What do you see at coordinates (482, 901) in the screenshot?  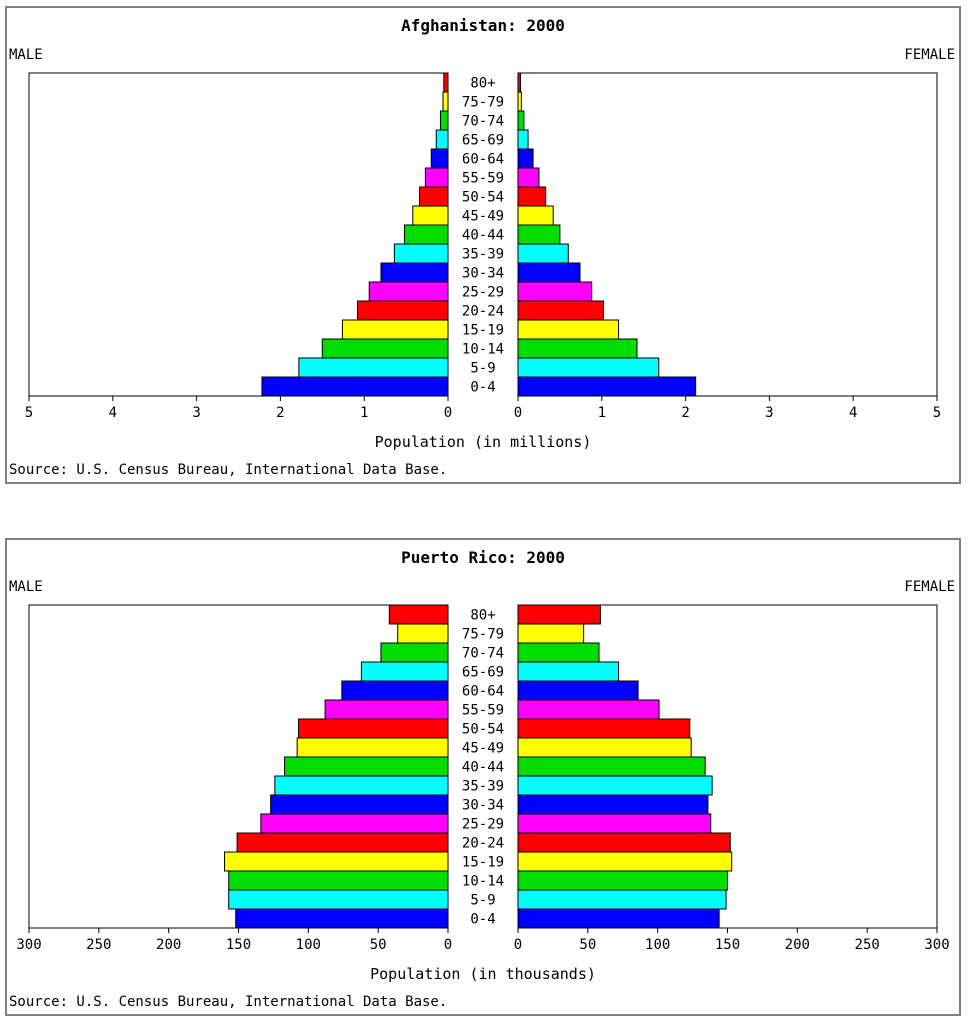 I see `age-group-label: 5-9` at bounding box center [482, 901].